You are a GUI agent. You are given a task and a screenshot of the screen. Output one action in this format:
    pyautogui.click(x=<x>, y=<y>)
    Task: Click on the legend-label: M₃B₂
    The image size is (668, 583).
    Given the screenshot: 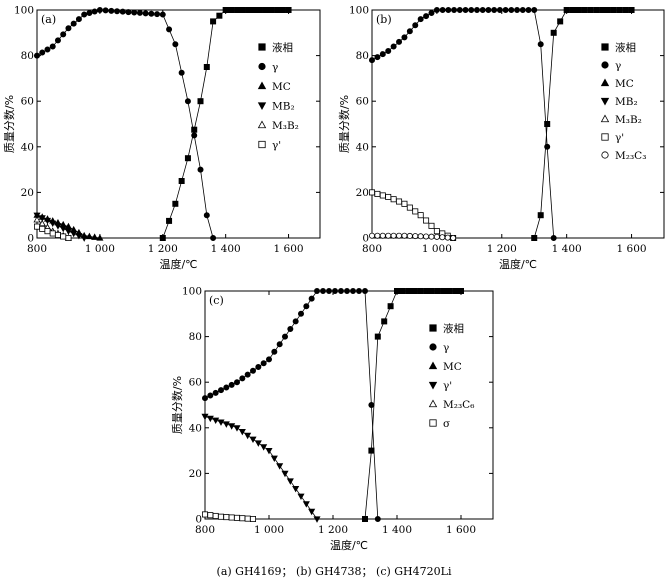 What is the action you would take?
    pyautogui.click(x=285, y=126)
    